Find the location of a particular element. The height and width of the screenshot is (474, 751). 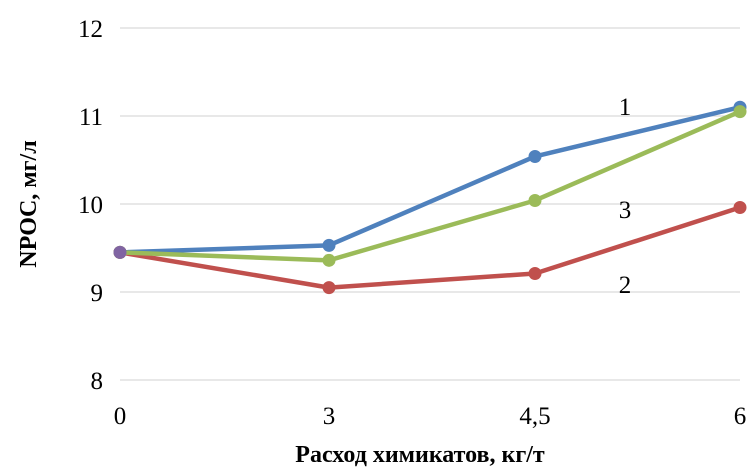

y-axis-title: NPOC, мг/л is located at coordinates (29, 203).